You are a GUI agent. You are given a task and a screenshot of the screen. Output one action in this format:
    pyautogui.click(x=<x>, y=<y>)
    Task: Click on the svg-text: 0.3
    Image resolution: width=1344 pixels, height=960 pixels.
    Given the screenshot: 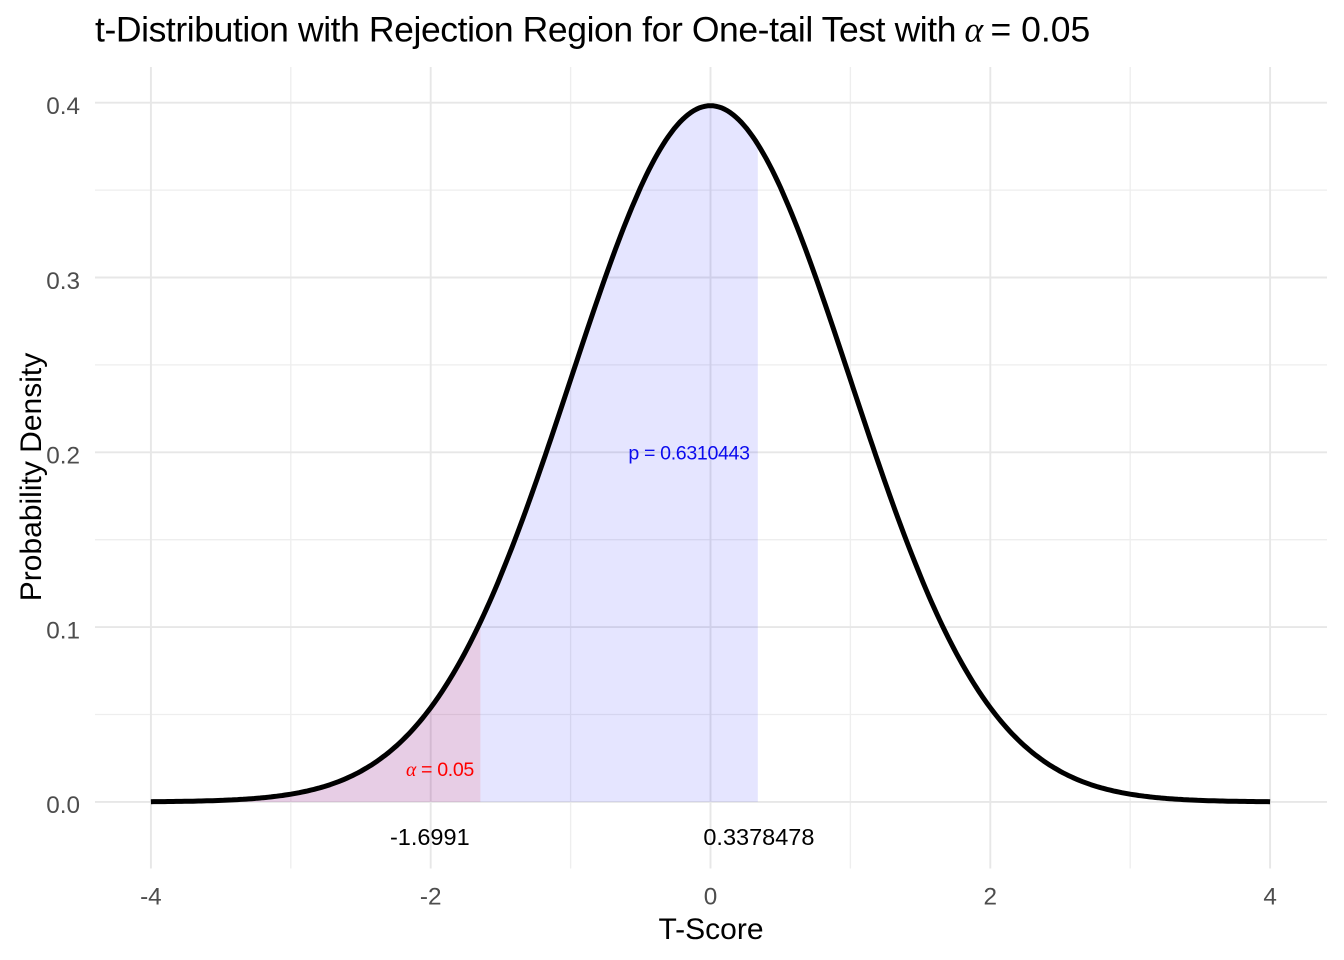 What is the action you would take?
    pyautogui.click(x=63, y=281)
    